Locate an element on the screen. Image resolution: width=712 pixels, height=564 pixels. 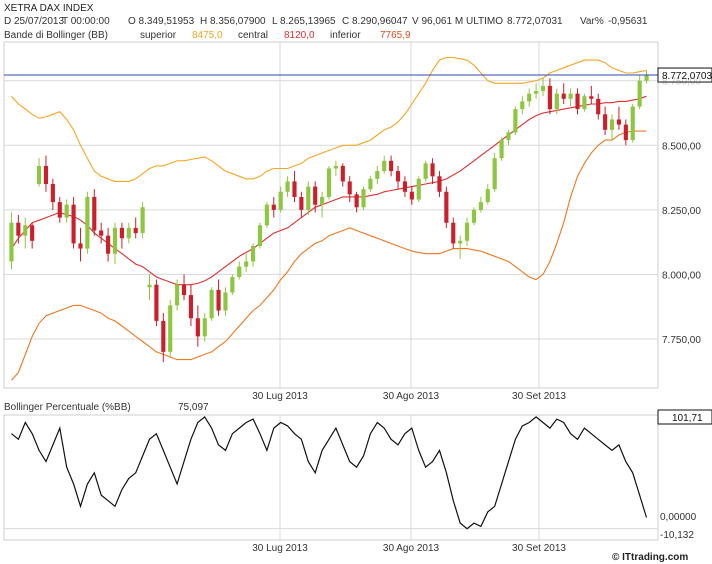
readout-var-value: -0,95631 is located at coordinates (628, 21).